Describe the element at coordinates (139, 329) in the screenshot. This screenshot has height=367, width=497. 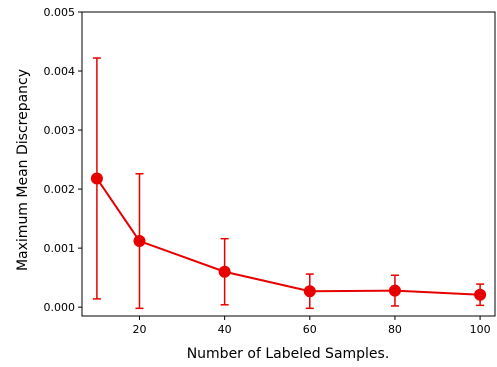
I see `x-tick-label: 20` at that location.